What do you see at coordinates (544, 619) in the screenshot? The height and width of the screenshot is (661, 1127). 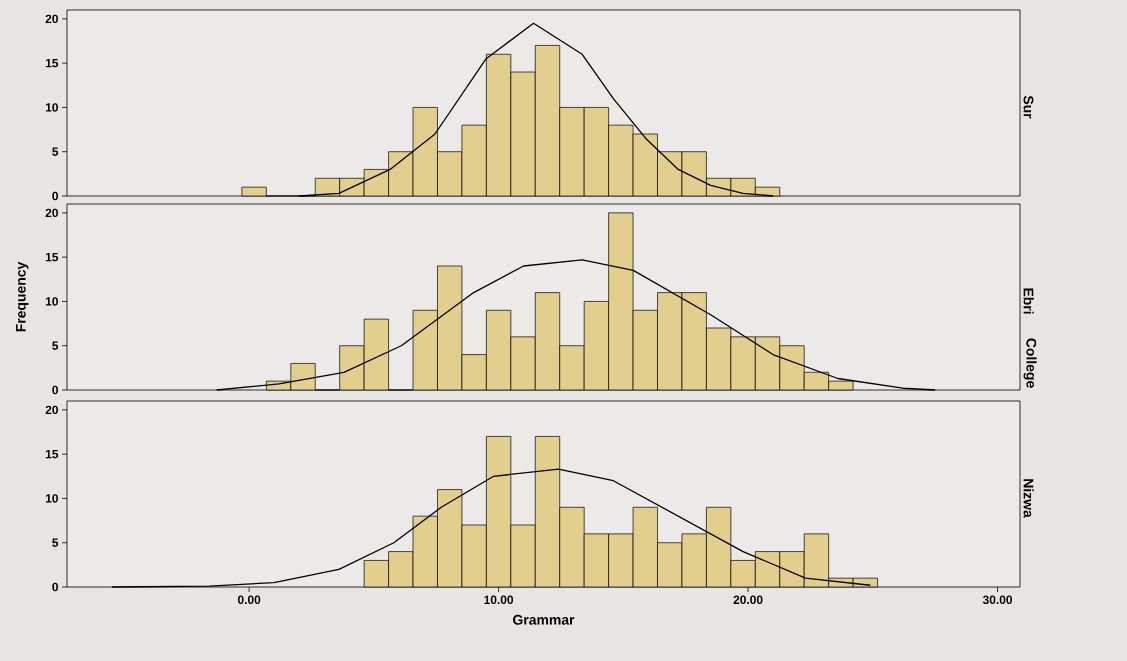 I see `x-axis-title: Grammar` at bounding box center [544, 619].